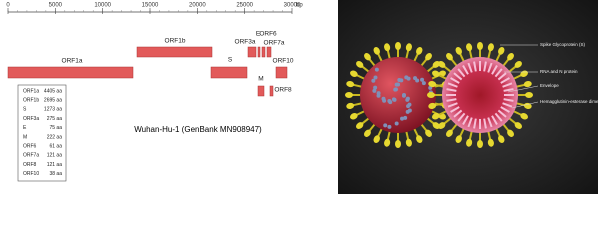 The height and width of the screenshot is (240, 598). Describe the element at coordinates (42, 133) in the screenshot. I see `table-box` at that location.